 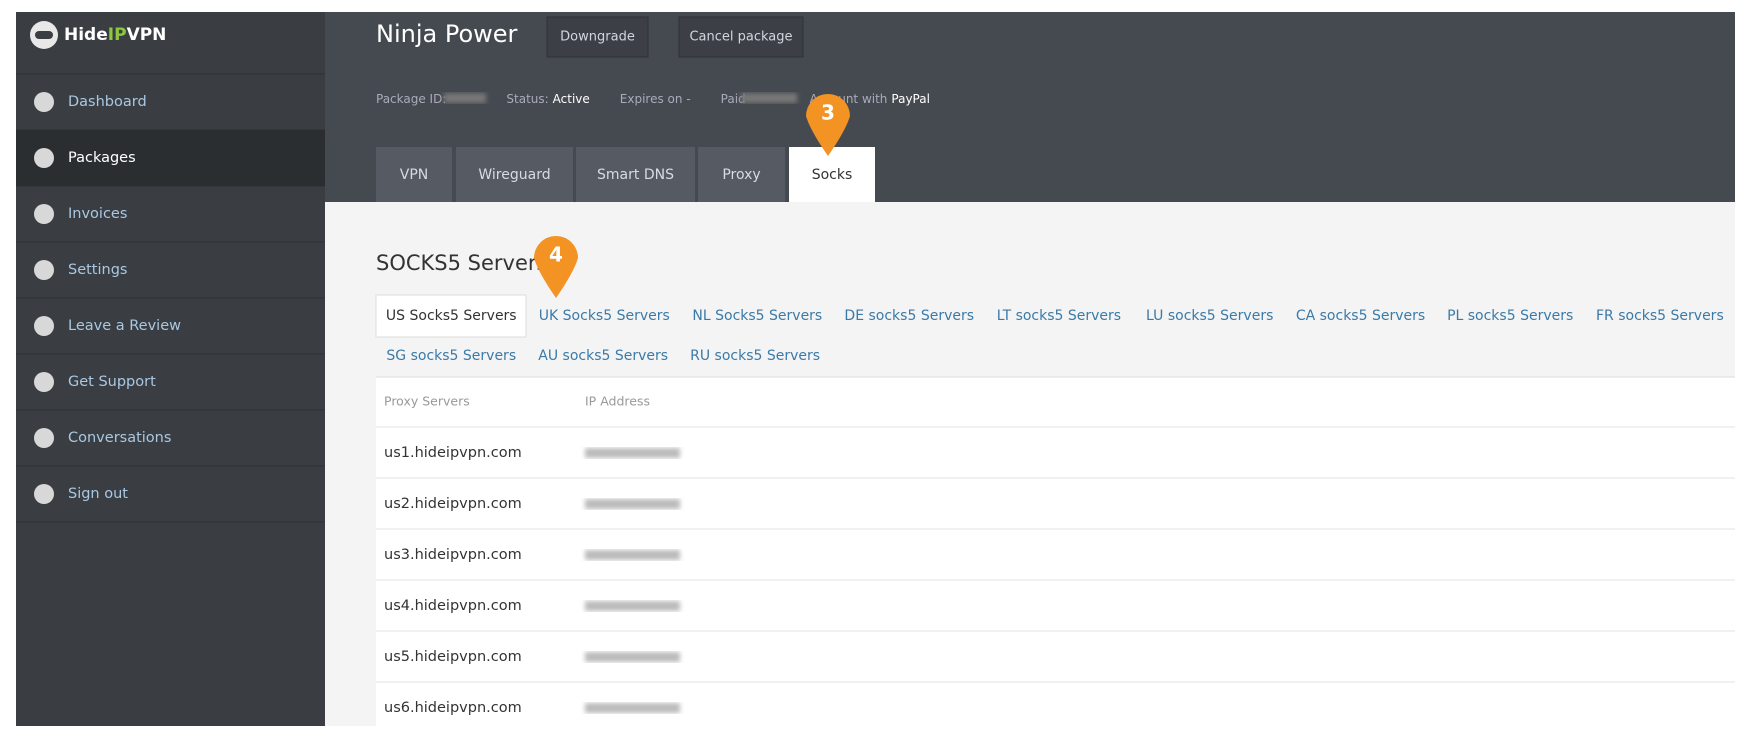 I want to click on blurred-amount, so click(x=769, y=98).